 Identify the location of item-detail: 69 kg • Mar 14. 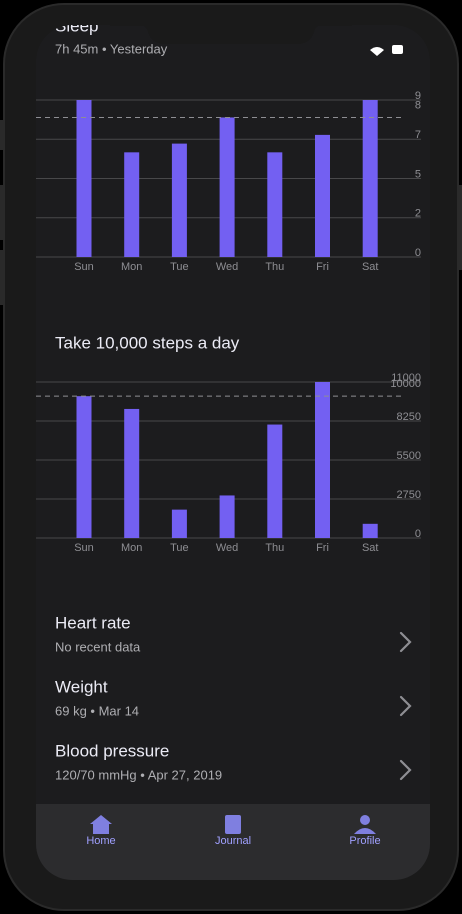
(97, 710).